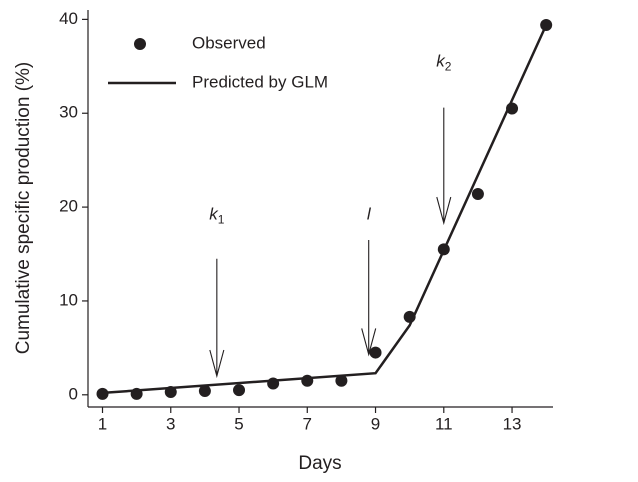 This screenshot has width=638, height=482. What do you see at coordinates (68, 18) in the screenshot?
I see `y-tick-label: 40` at bounding box center [68, 18].